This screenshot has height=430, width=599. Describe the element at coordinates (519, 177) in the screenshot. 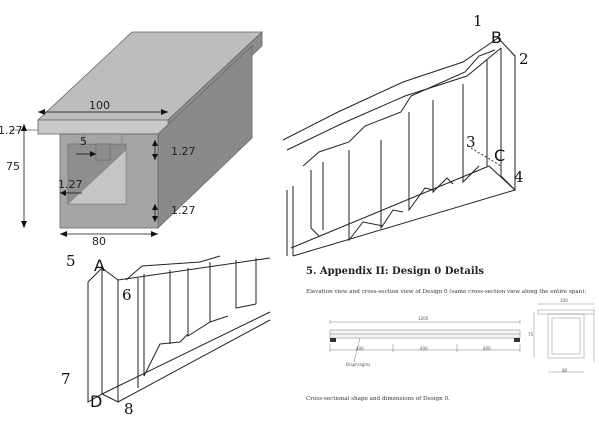

I see `corner-label-4: 4` at that location.